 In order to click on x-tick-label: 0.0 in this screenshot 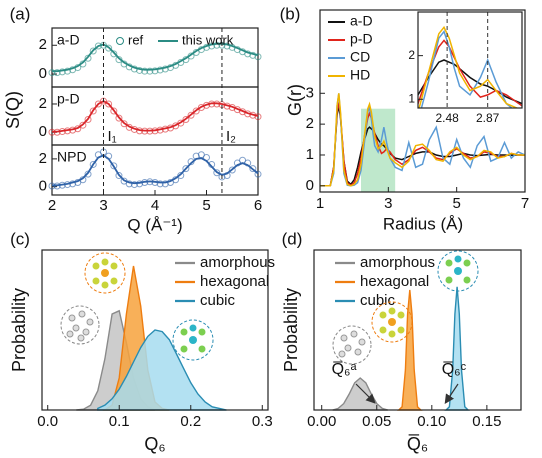, I will do `click(47, 421)`.